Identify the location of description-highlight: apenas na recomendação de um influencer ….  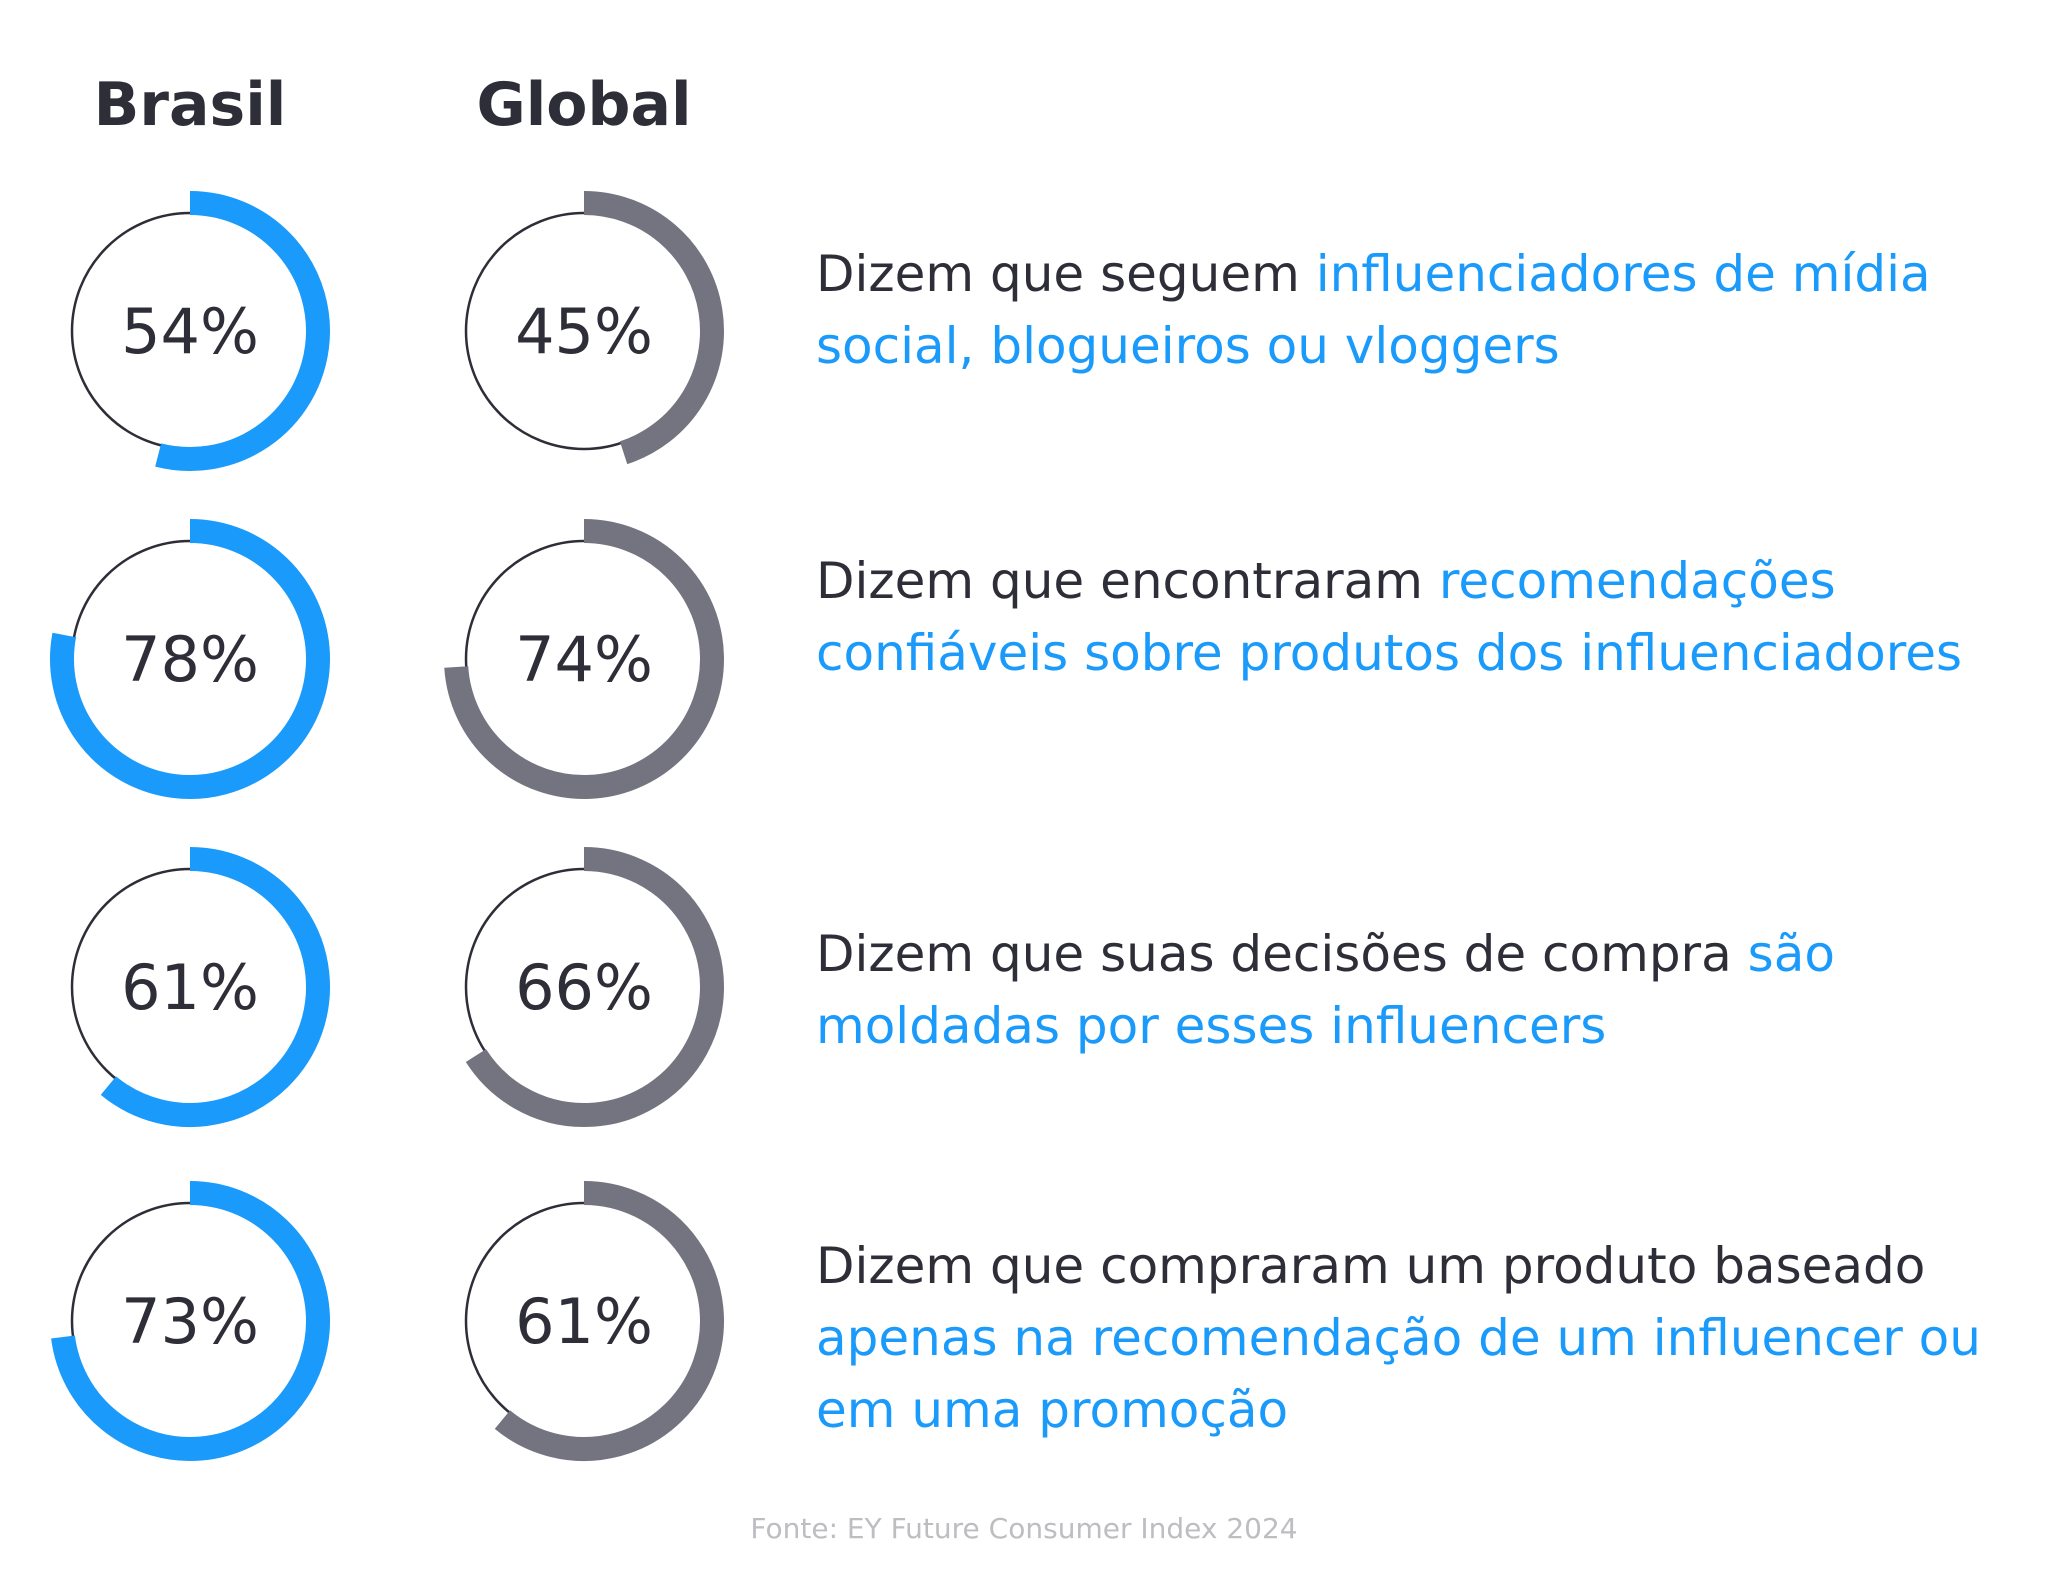
(1398, 1374).